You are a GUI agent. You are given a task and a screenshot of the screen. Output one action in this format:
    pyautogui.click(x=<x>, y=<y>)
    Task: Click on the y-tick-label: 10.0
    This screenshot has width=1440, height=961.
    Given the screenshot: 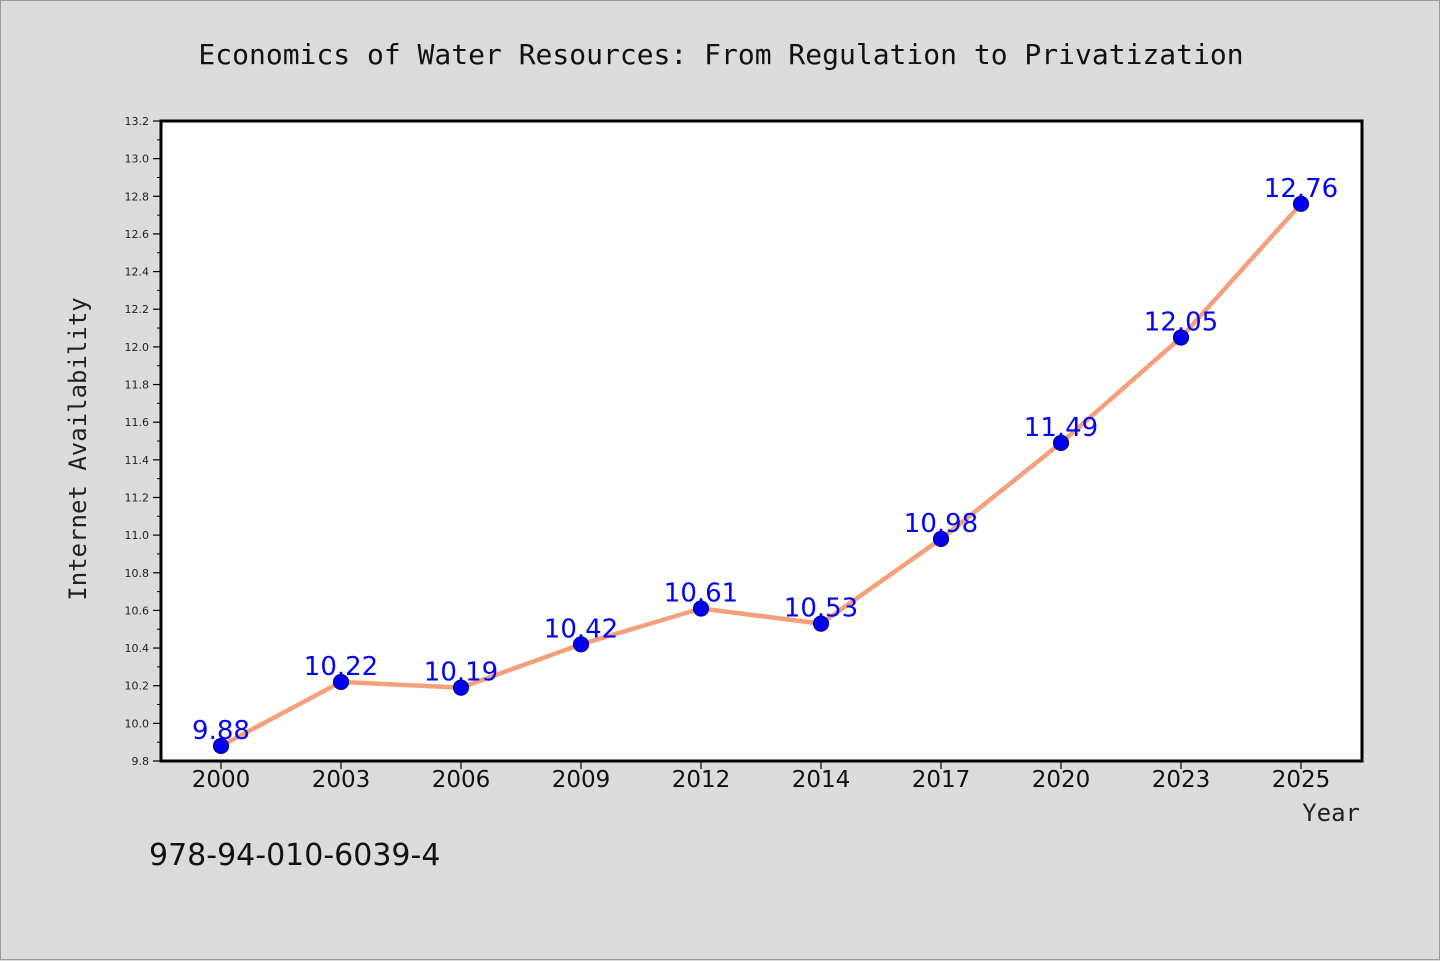 What is the action you would take?
    pyautogui.click(x=137, y=723)
    